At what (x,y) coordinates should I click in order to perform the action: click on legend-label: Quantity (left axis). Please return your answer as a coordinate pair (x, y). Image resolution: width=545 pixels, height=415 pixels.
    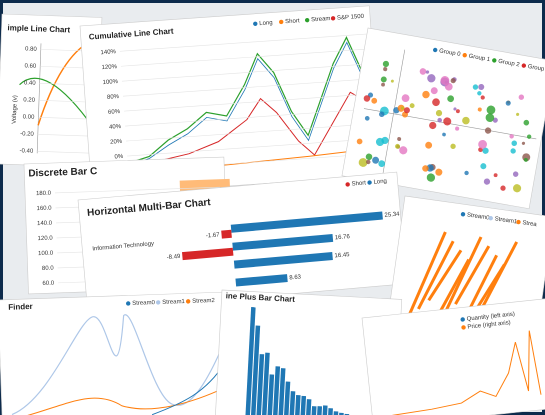
    Looking at the image, I should click on (490, 317).